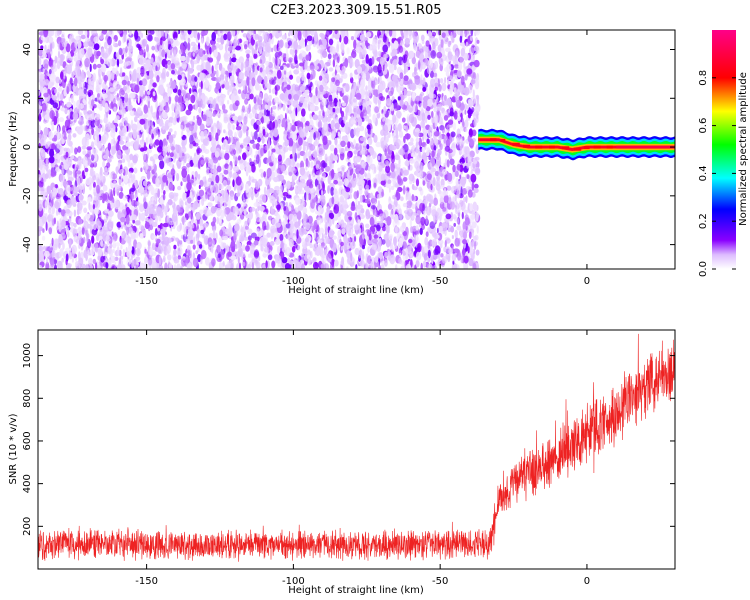 The width and height of the screenshot is (750, 600). What do you see at coordinates (355, 10) in the screenshot?
I see `figure-title: C2E3.2023.309.15.51.R05` at bounding box center [355, 10].